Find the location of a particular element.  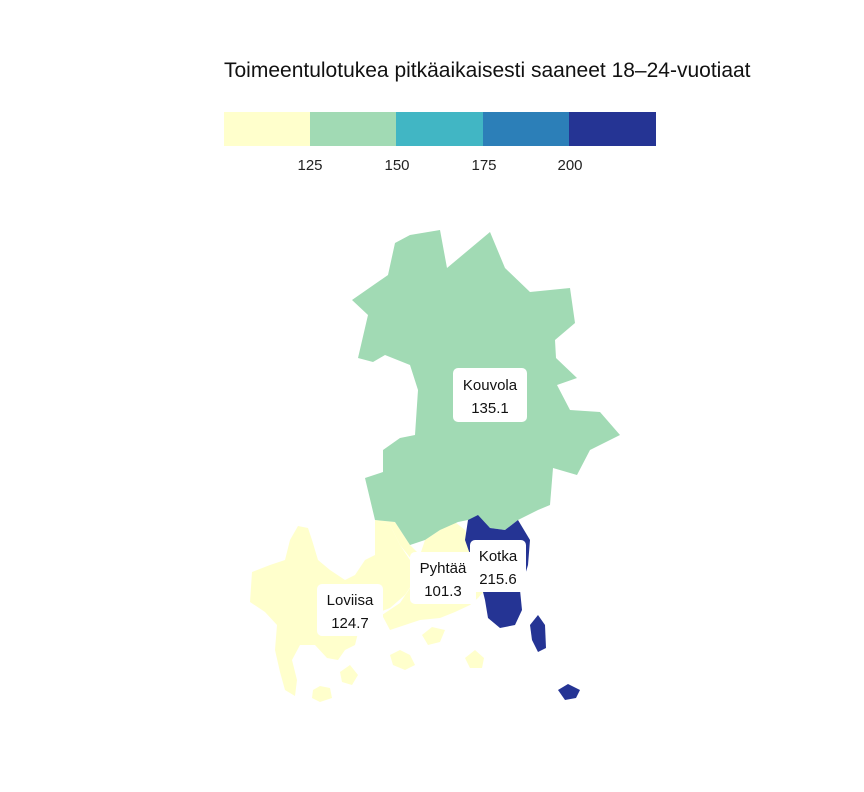

label-loviisa: Loviisa 124.7 is located at coordinates (350, 610).